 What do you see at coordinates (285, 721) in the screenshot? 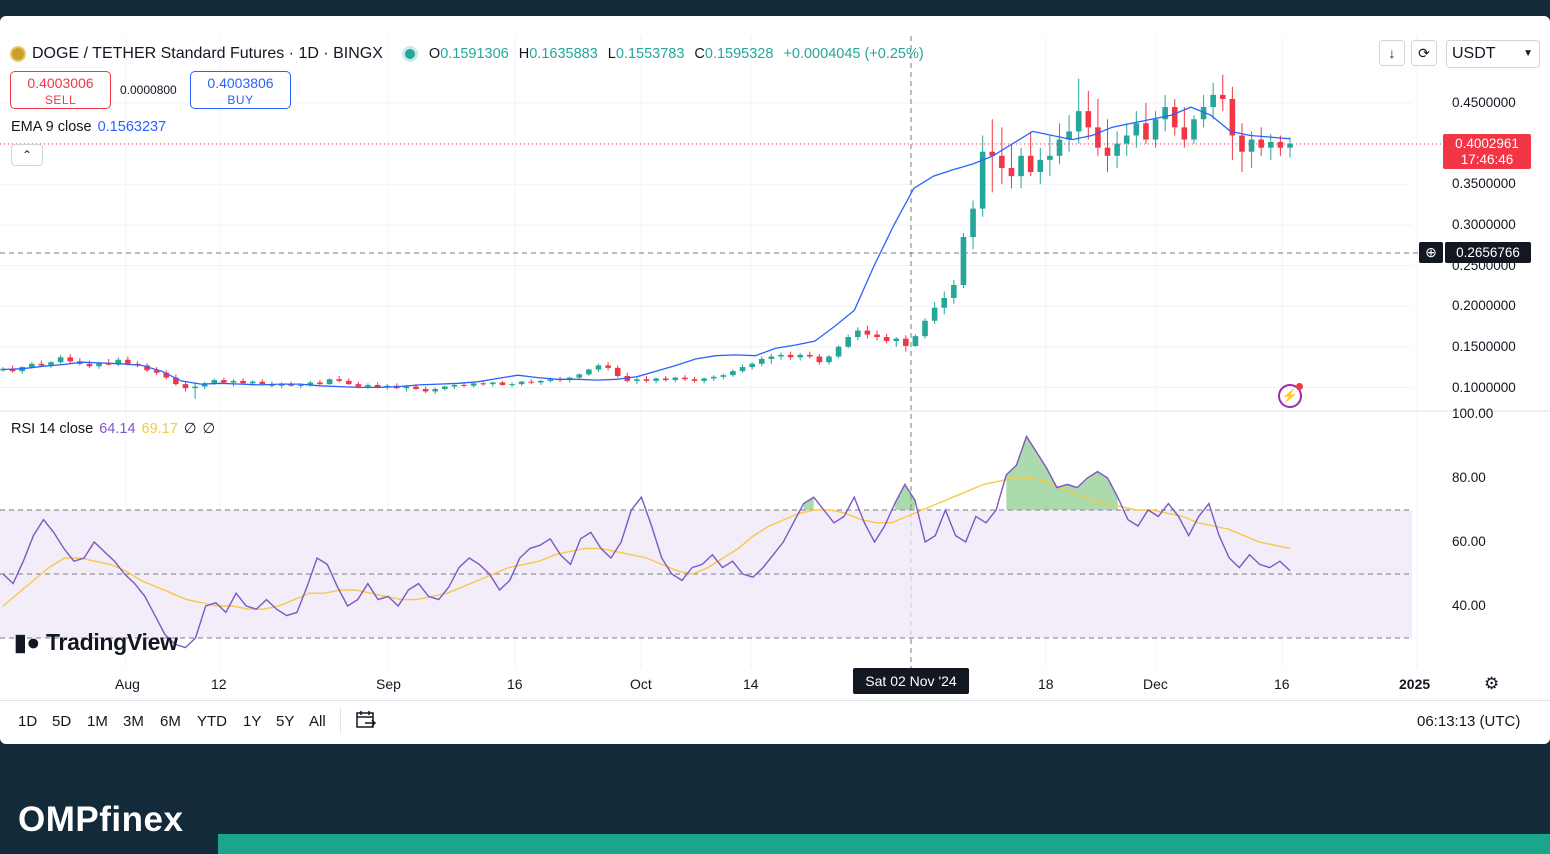
I see `range-5y: 5Y` at bounding box center [285, 721].